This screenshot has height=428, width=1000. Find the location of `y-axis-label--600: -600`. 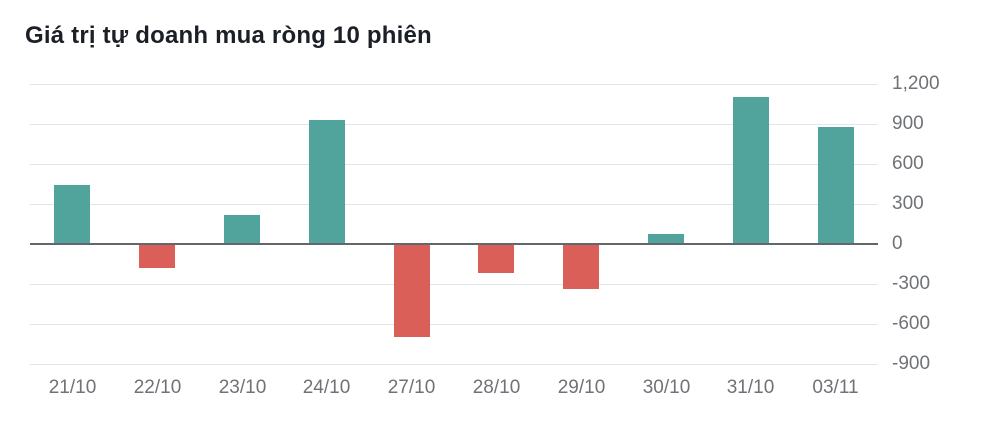

y-axis-label--600: -600 is located at coordinates (911, 323).